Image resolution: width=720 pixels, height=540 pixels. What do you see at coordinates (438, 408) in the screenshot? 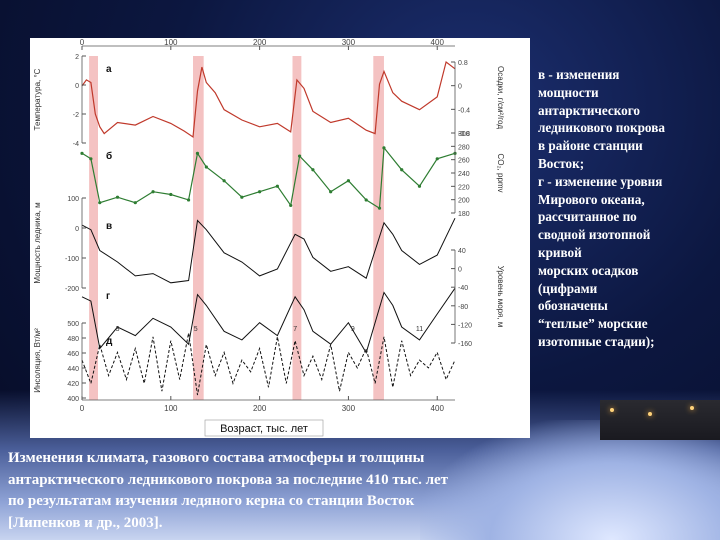
I see `bottom-tick-label: 400` at bounding box center [438, 408].